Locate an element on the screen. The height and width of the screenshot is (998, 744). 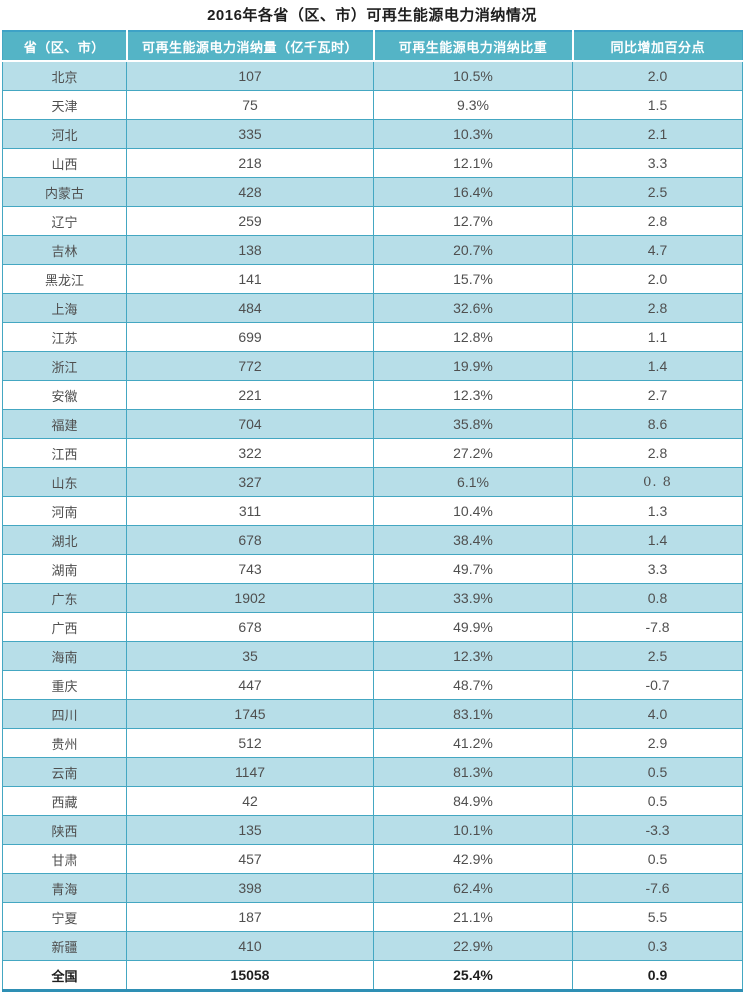
cell-consumption-amount: 398 is located at coordinates (250, 888).